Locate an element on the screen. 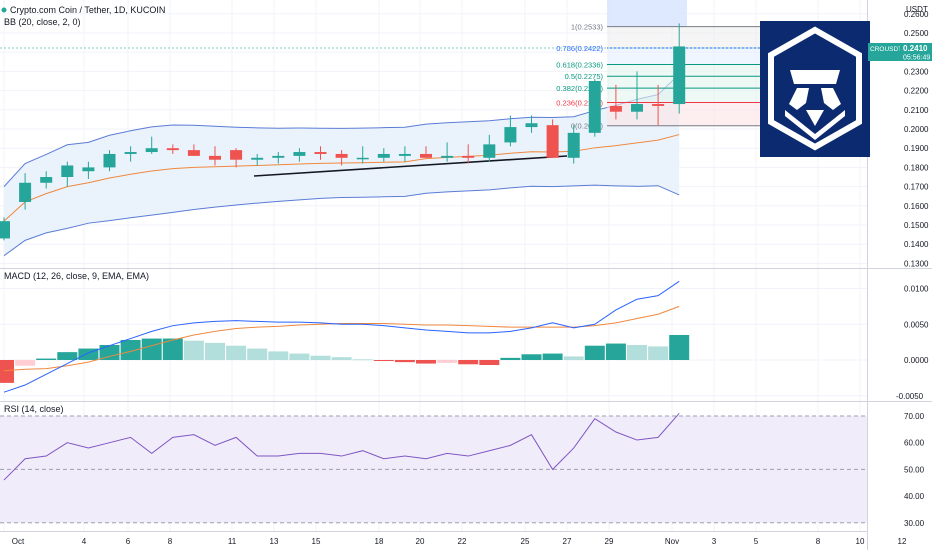  time-tick-label: 22 is located at coordinates (462, 541).